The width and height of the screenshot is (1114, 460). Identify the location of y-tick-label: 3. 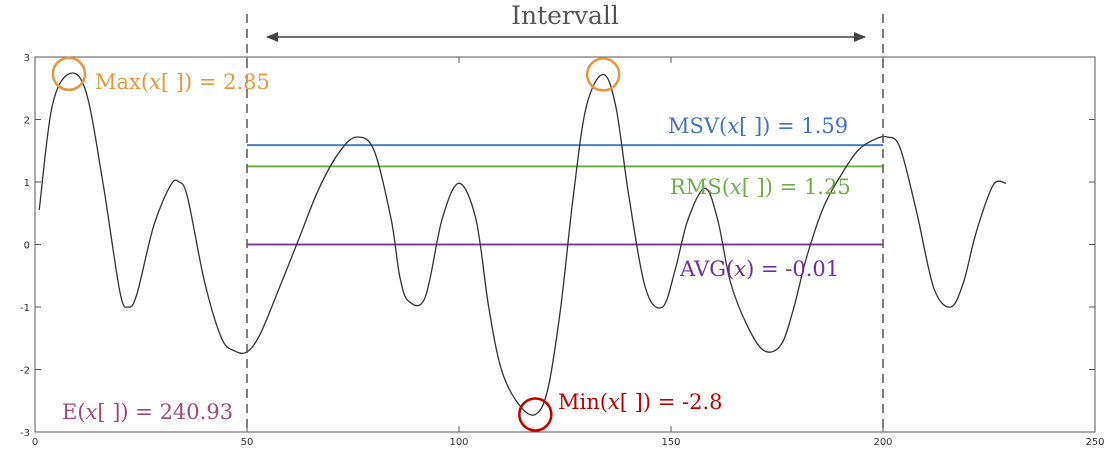
(27, 58).